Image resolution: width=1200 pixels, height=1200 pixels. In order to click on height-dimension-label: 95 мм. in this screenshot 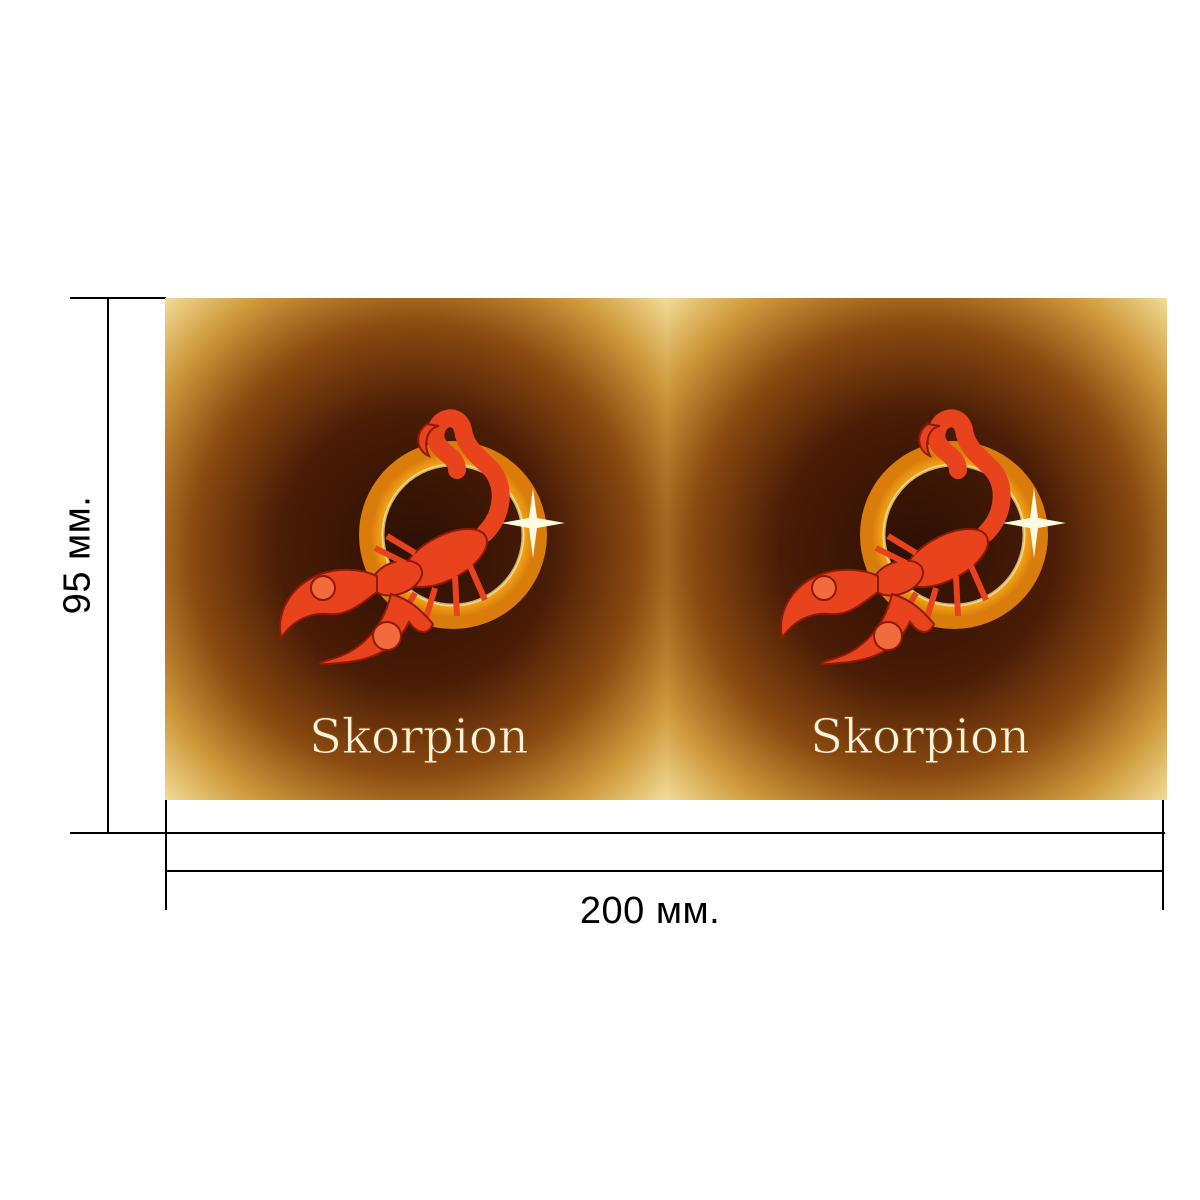, I will do `click(77, 555)`.